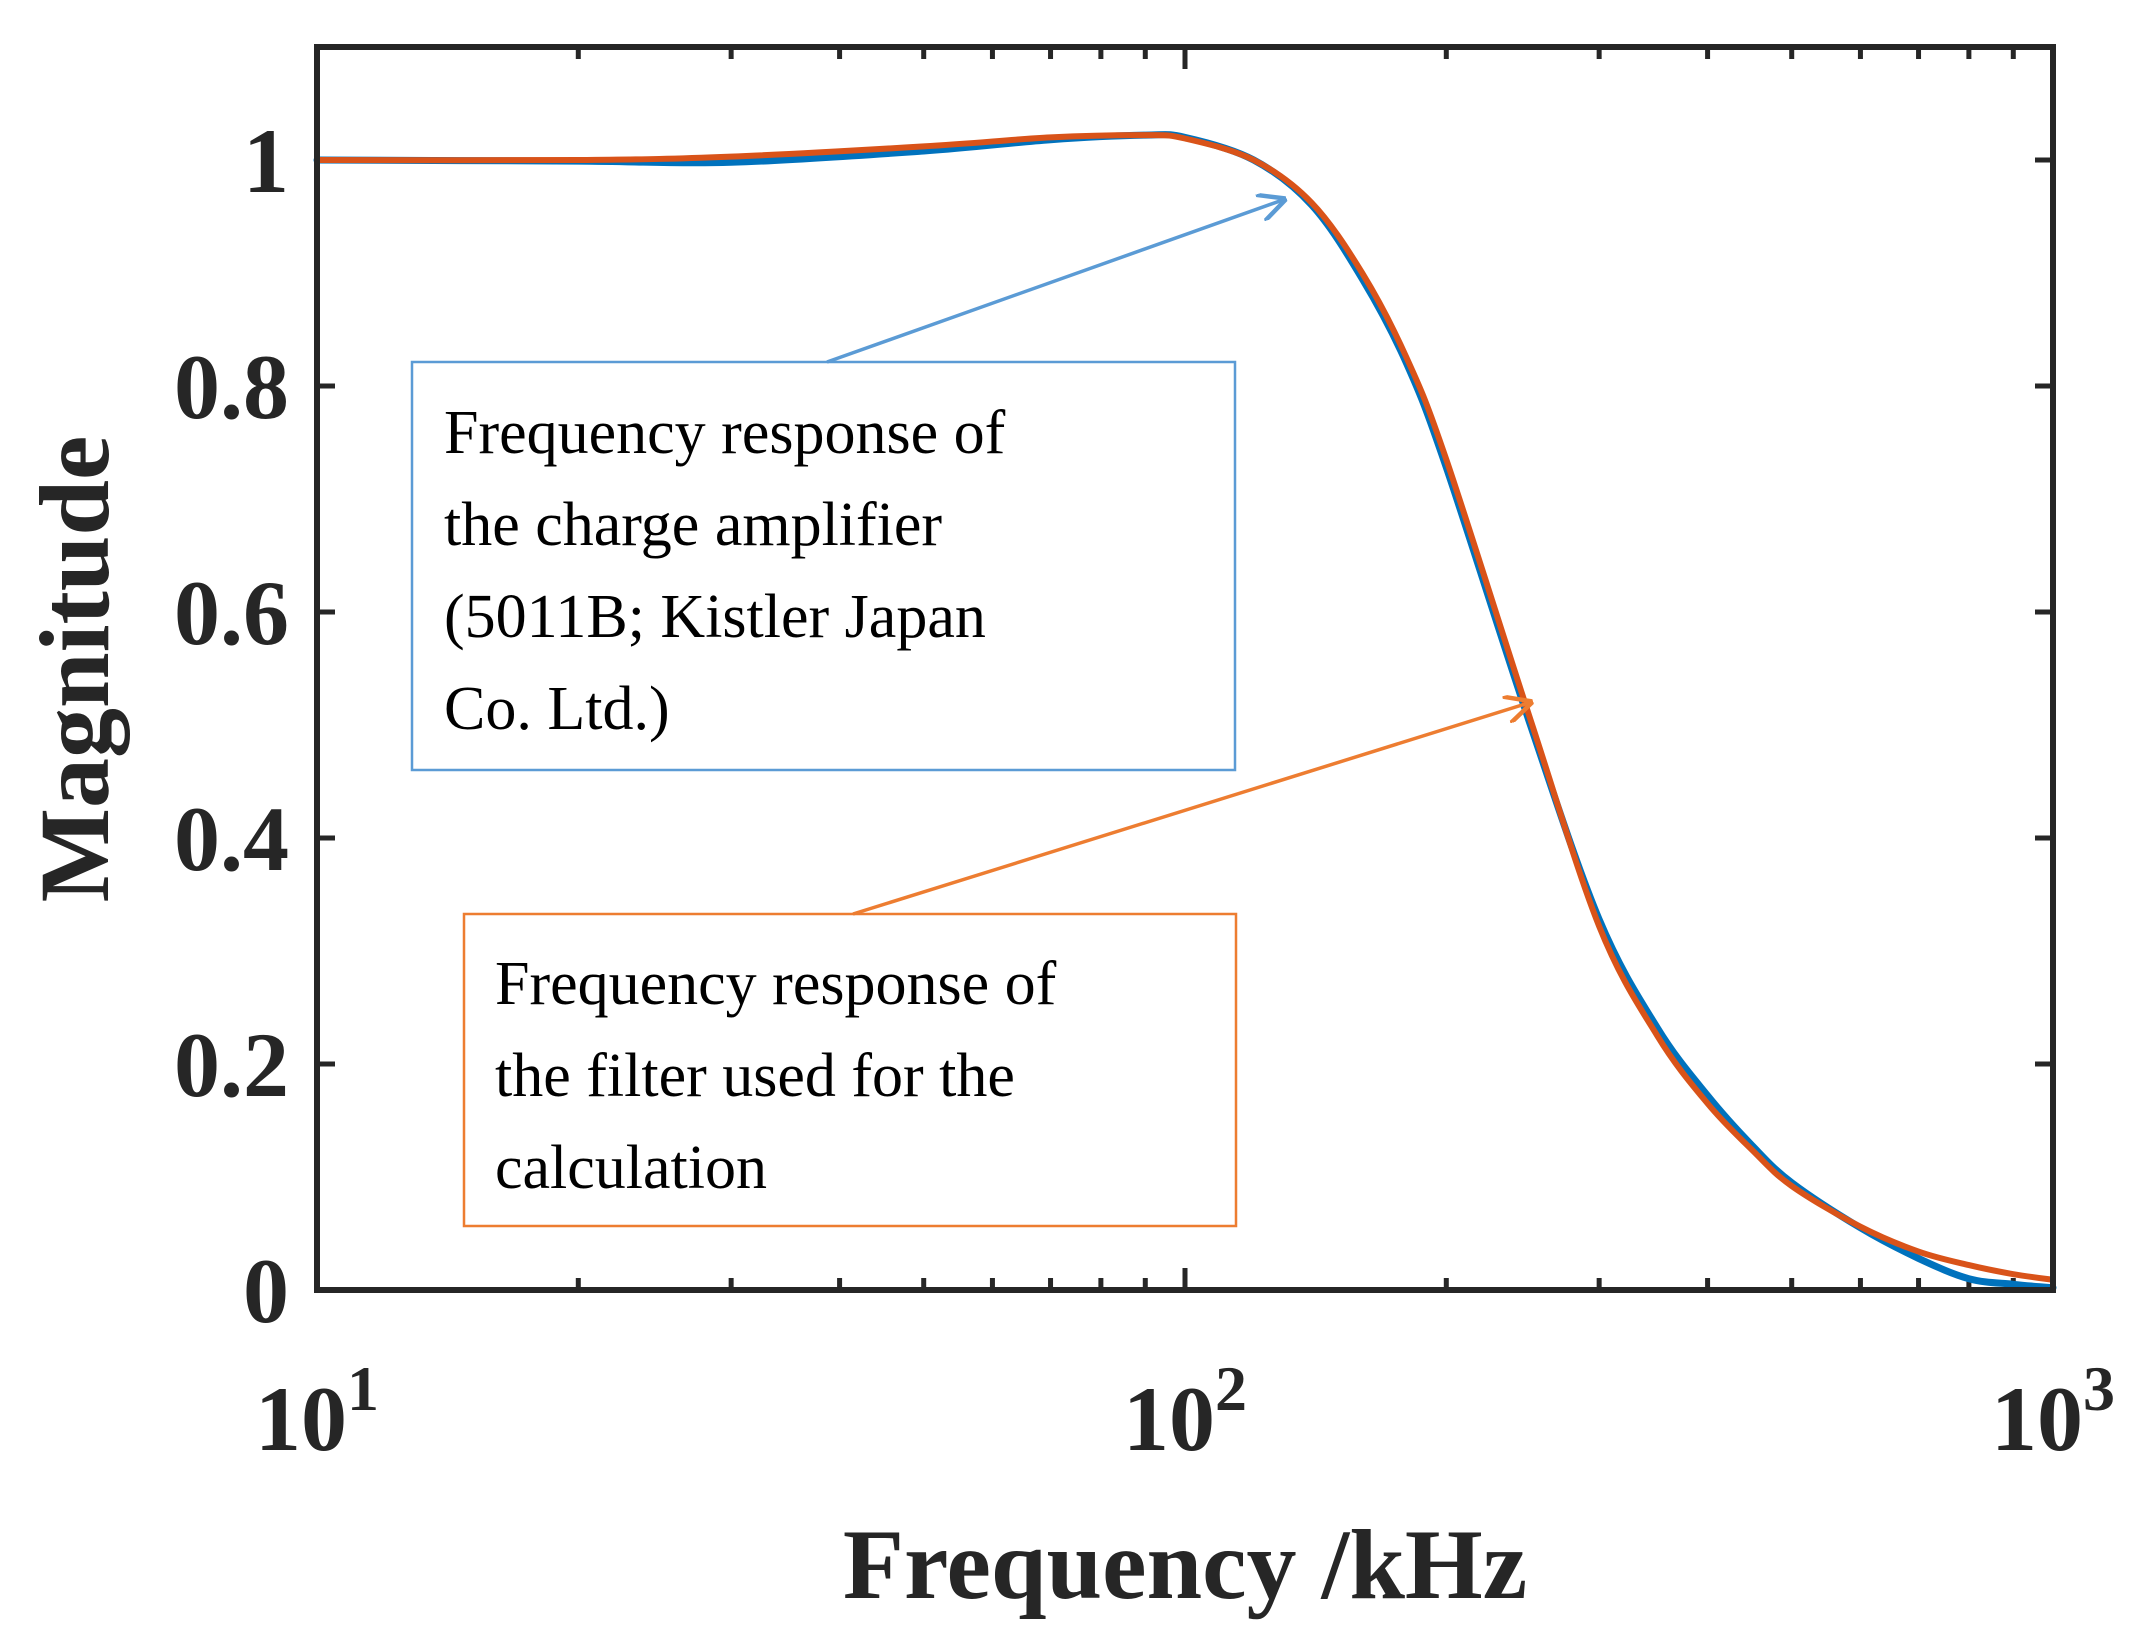  I want to click on y-tick-label: 0, so click(266, 1291).